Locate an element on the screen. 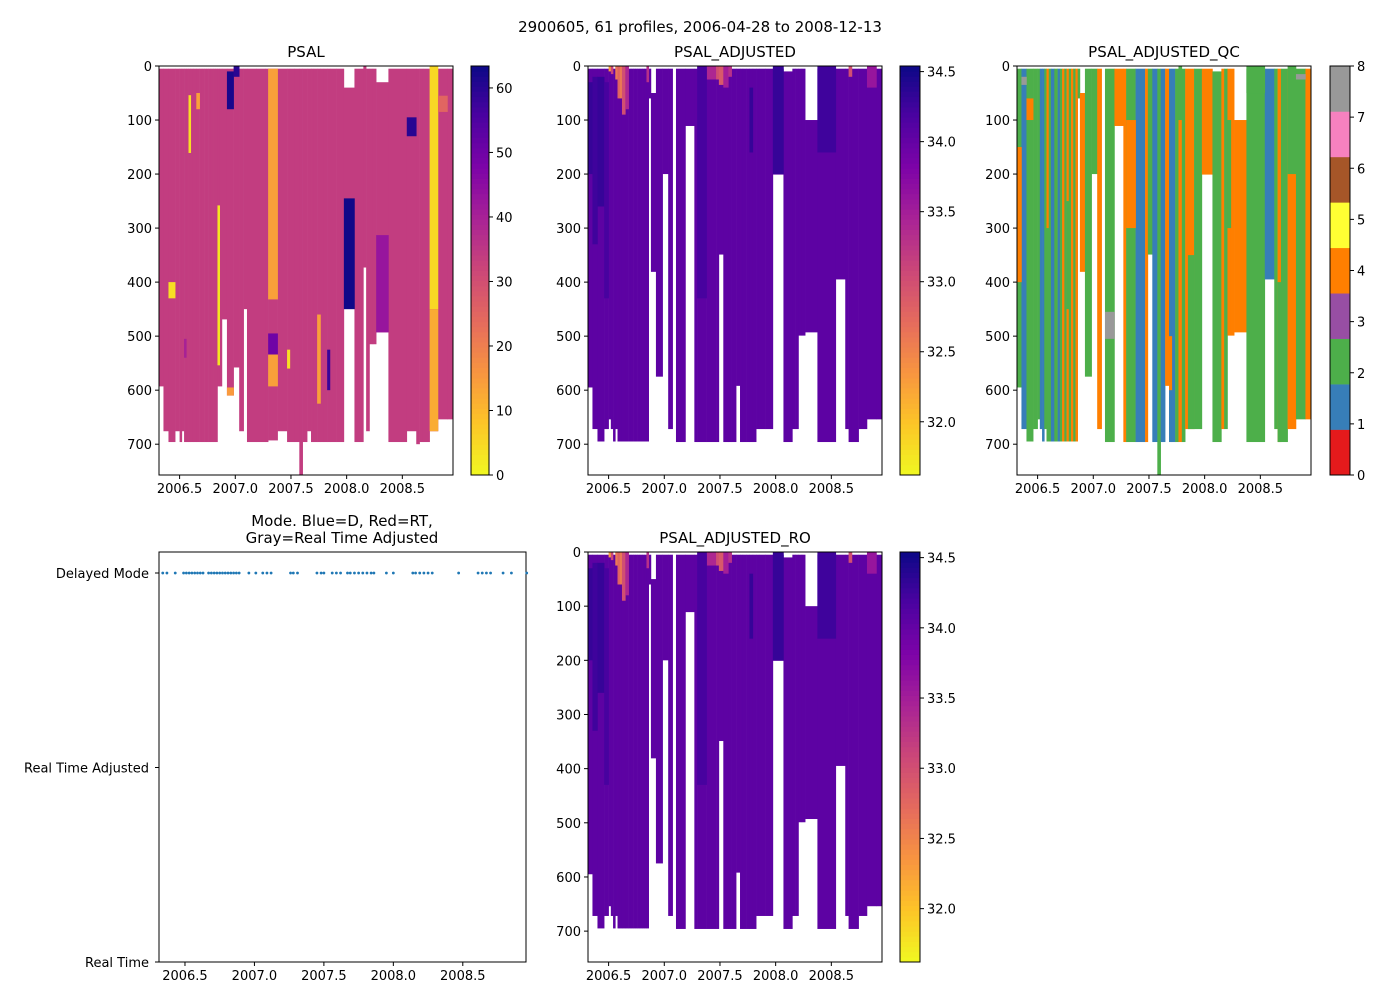  y-tick-label: 400 is located at coordinates (997, 283).